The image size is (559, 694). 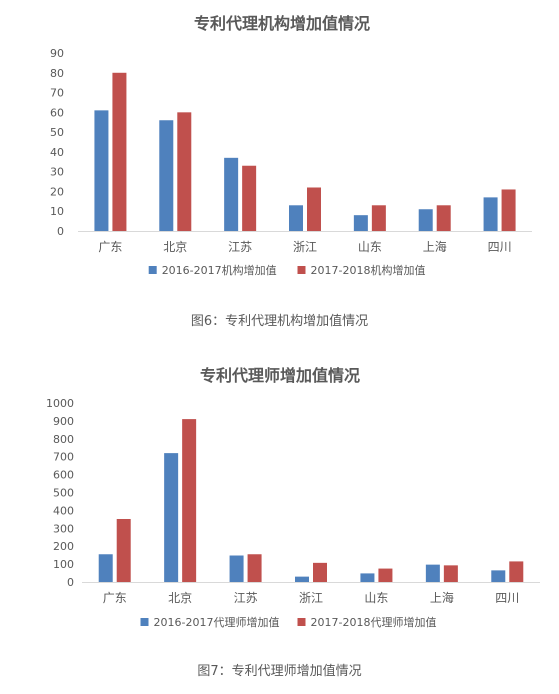 I want to click on y-tick-label: 50, so click(x=57, y=132).